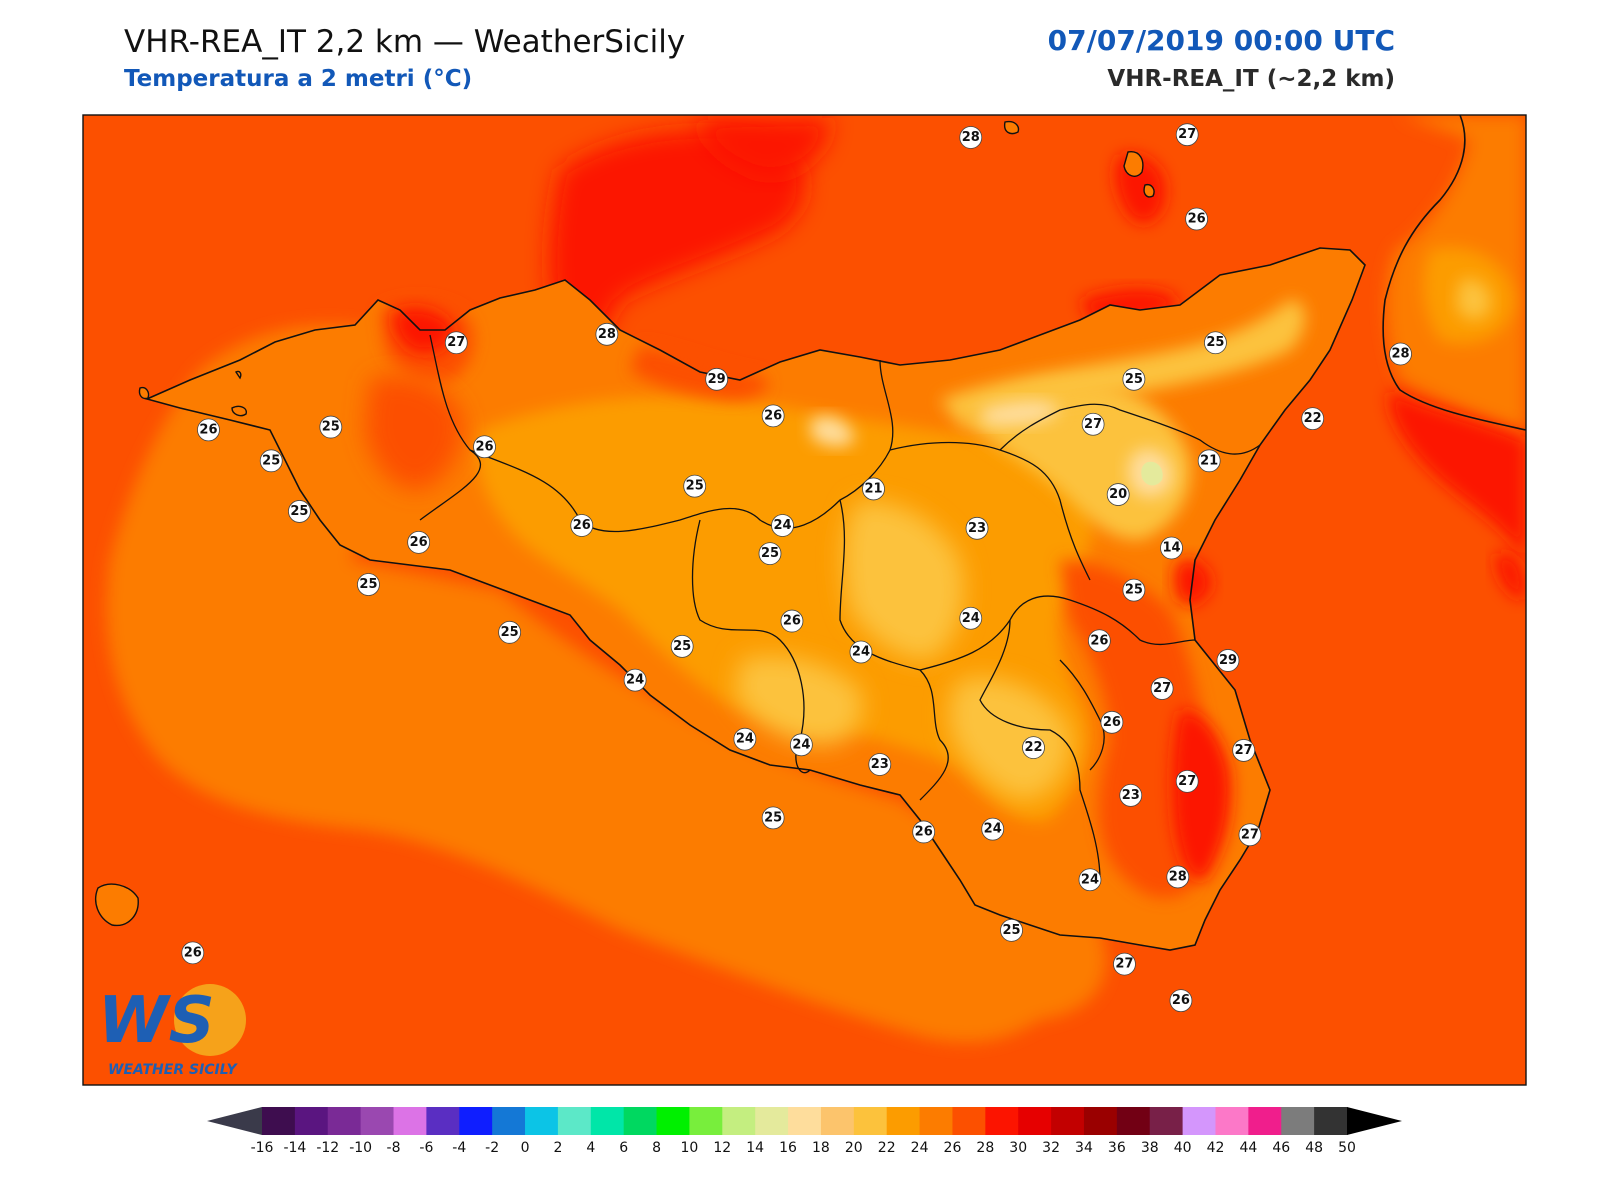 Image resolution: width=1600 pixels, height=1200 pixels. I want to click on colorbar-tick-label: -12, so click(327, 1148).